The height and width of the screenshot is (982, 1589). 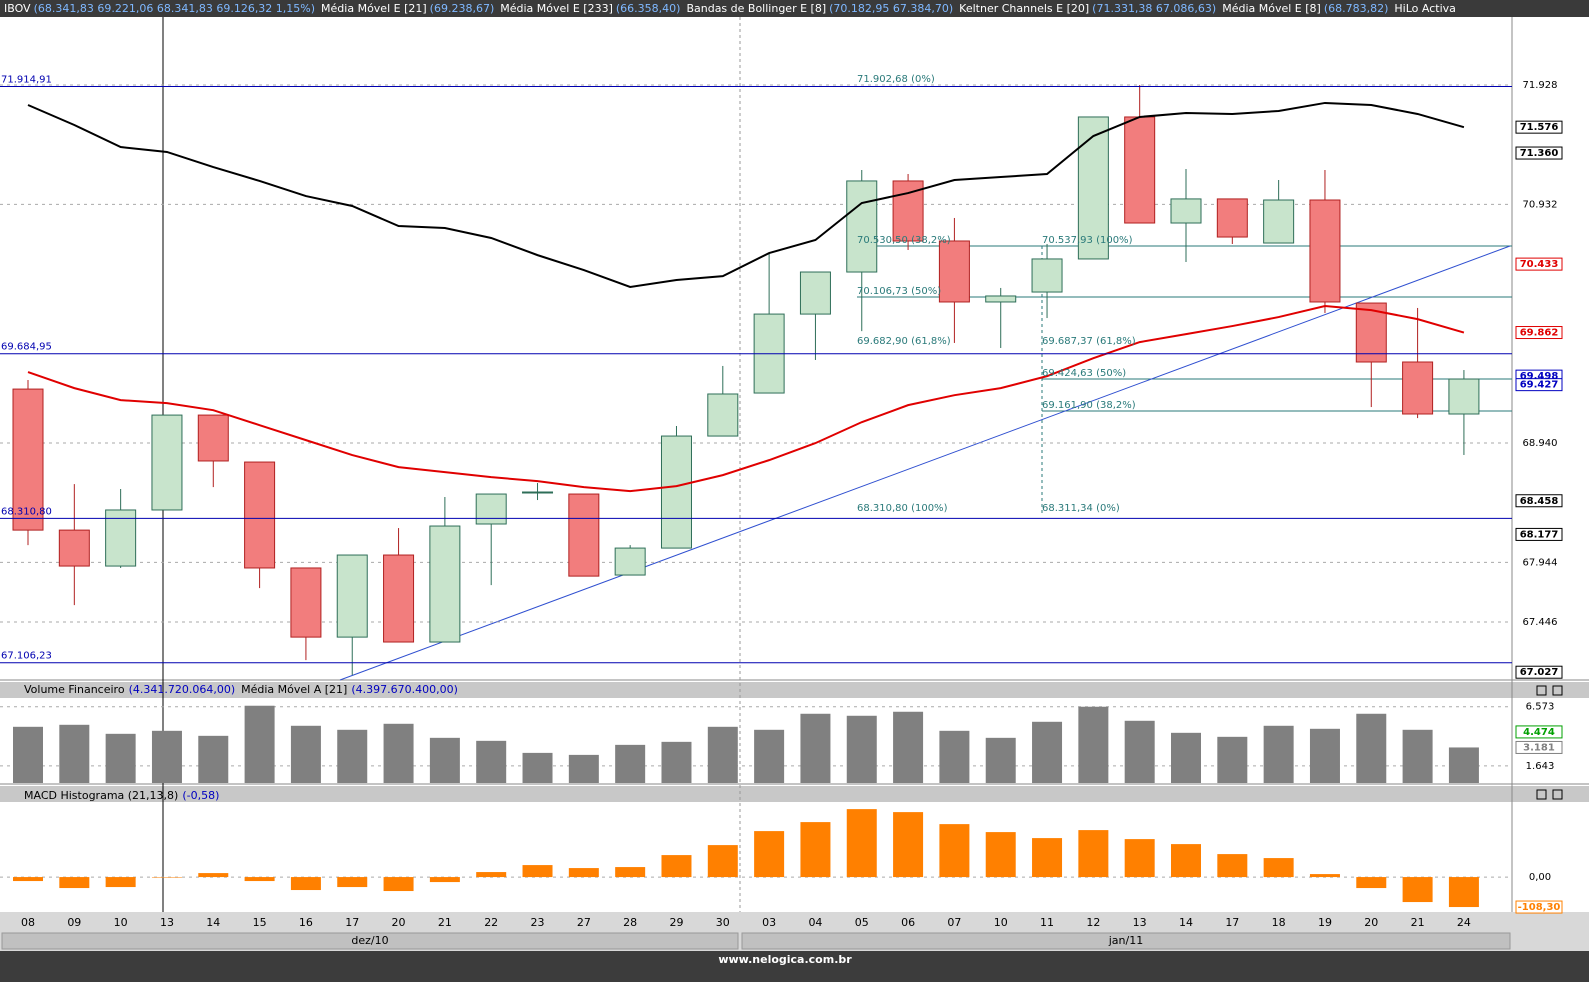 I want to click on header-name: Bandas de Bollinger E [8], so click(x=756, y=8).